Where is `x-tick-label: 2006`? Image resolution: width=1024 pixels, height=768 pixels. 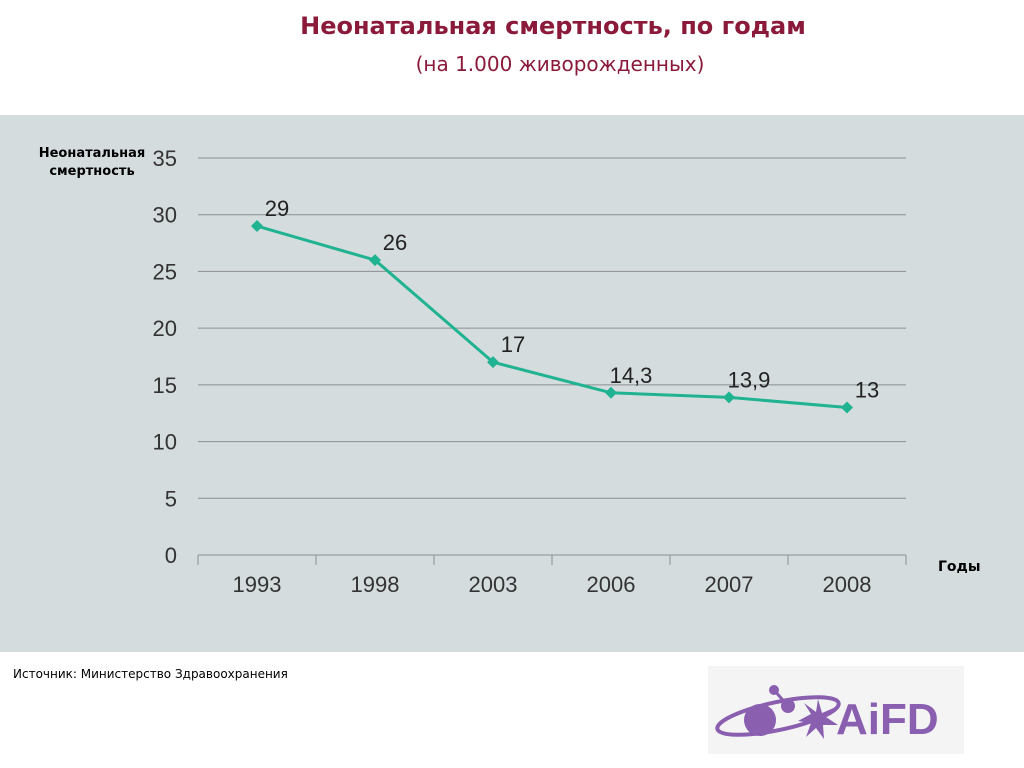 x-tick-label: 2006 is located at coordinates (611, 584).